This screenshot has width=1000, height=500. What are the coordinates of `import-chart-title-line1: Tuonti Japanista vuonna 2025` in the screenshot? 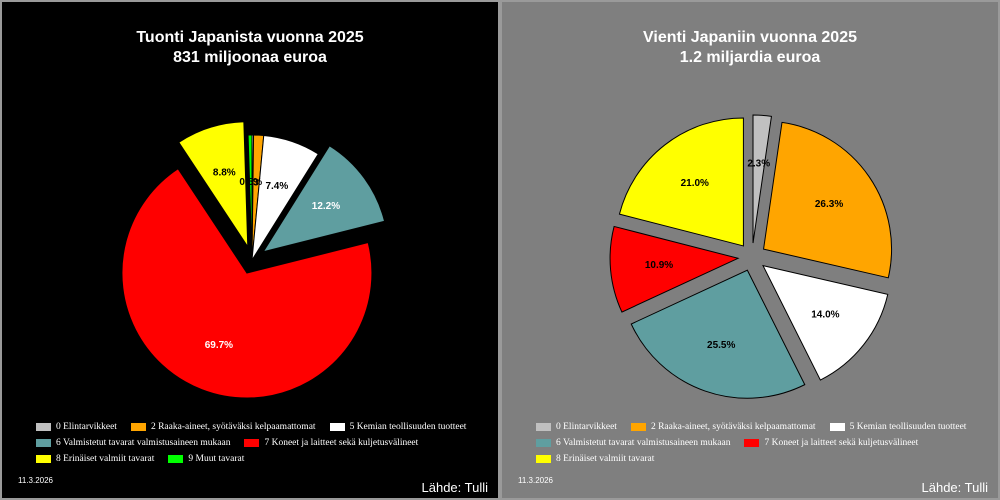 It's located at (250, 37).